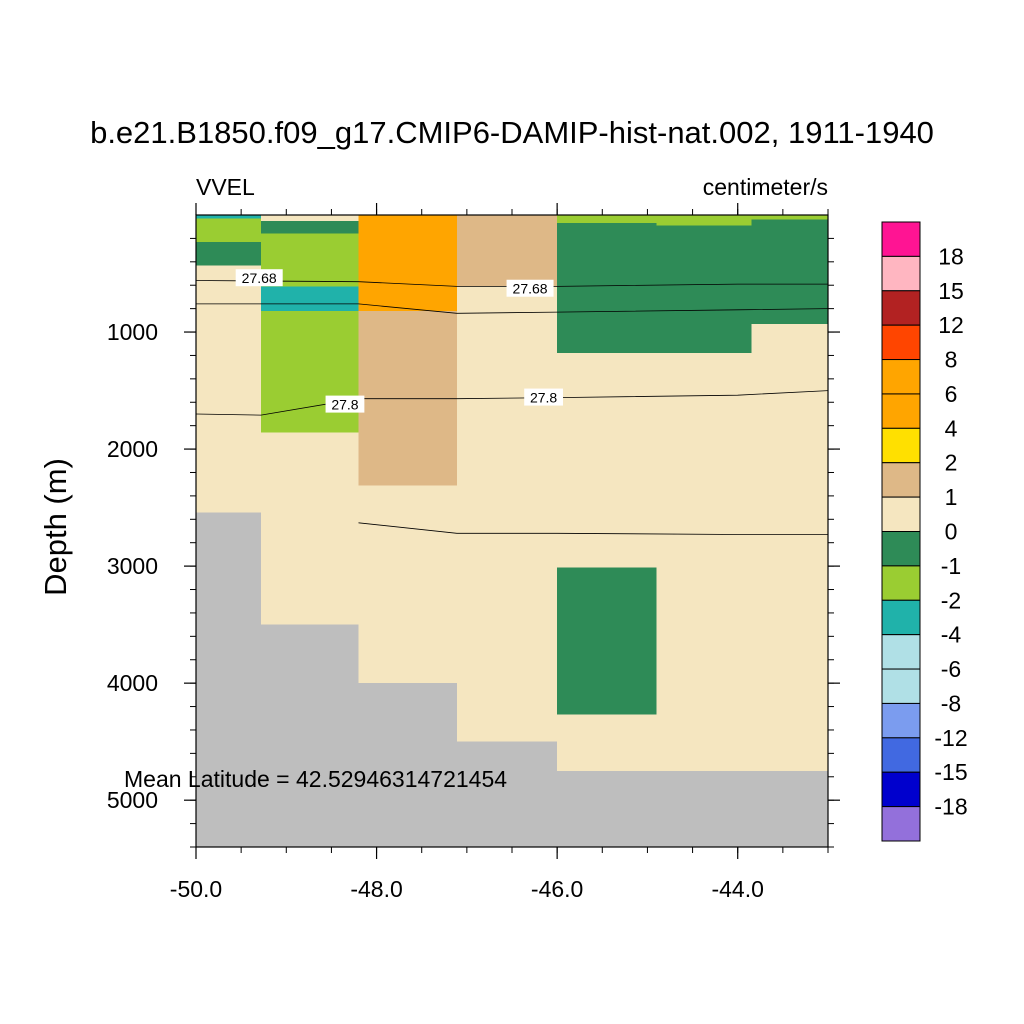 Image resolution: width=1024 pixels, height=1024 pixels. What do you see at coordinates (951, 360) in the screenshot?
I see `colorbar-label: 8` at bounding box center [951, 360].